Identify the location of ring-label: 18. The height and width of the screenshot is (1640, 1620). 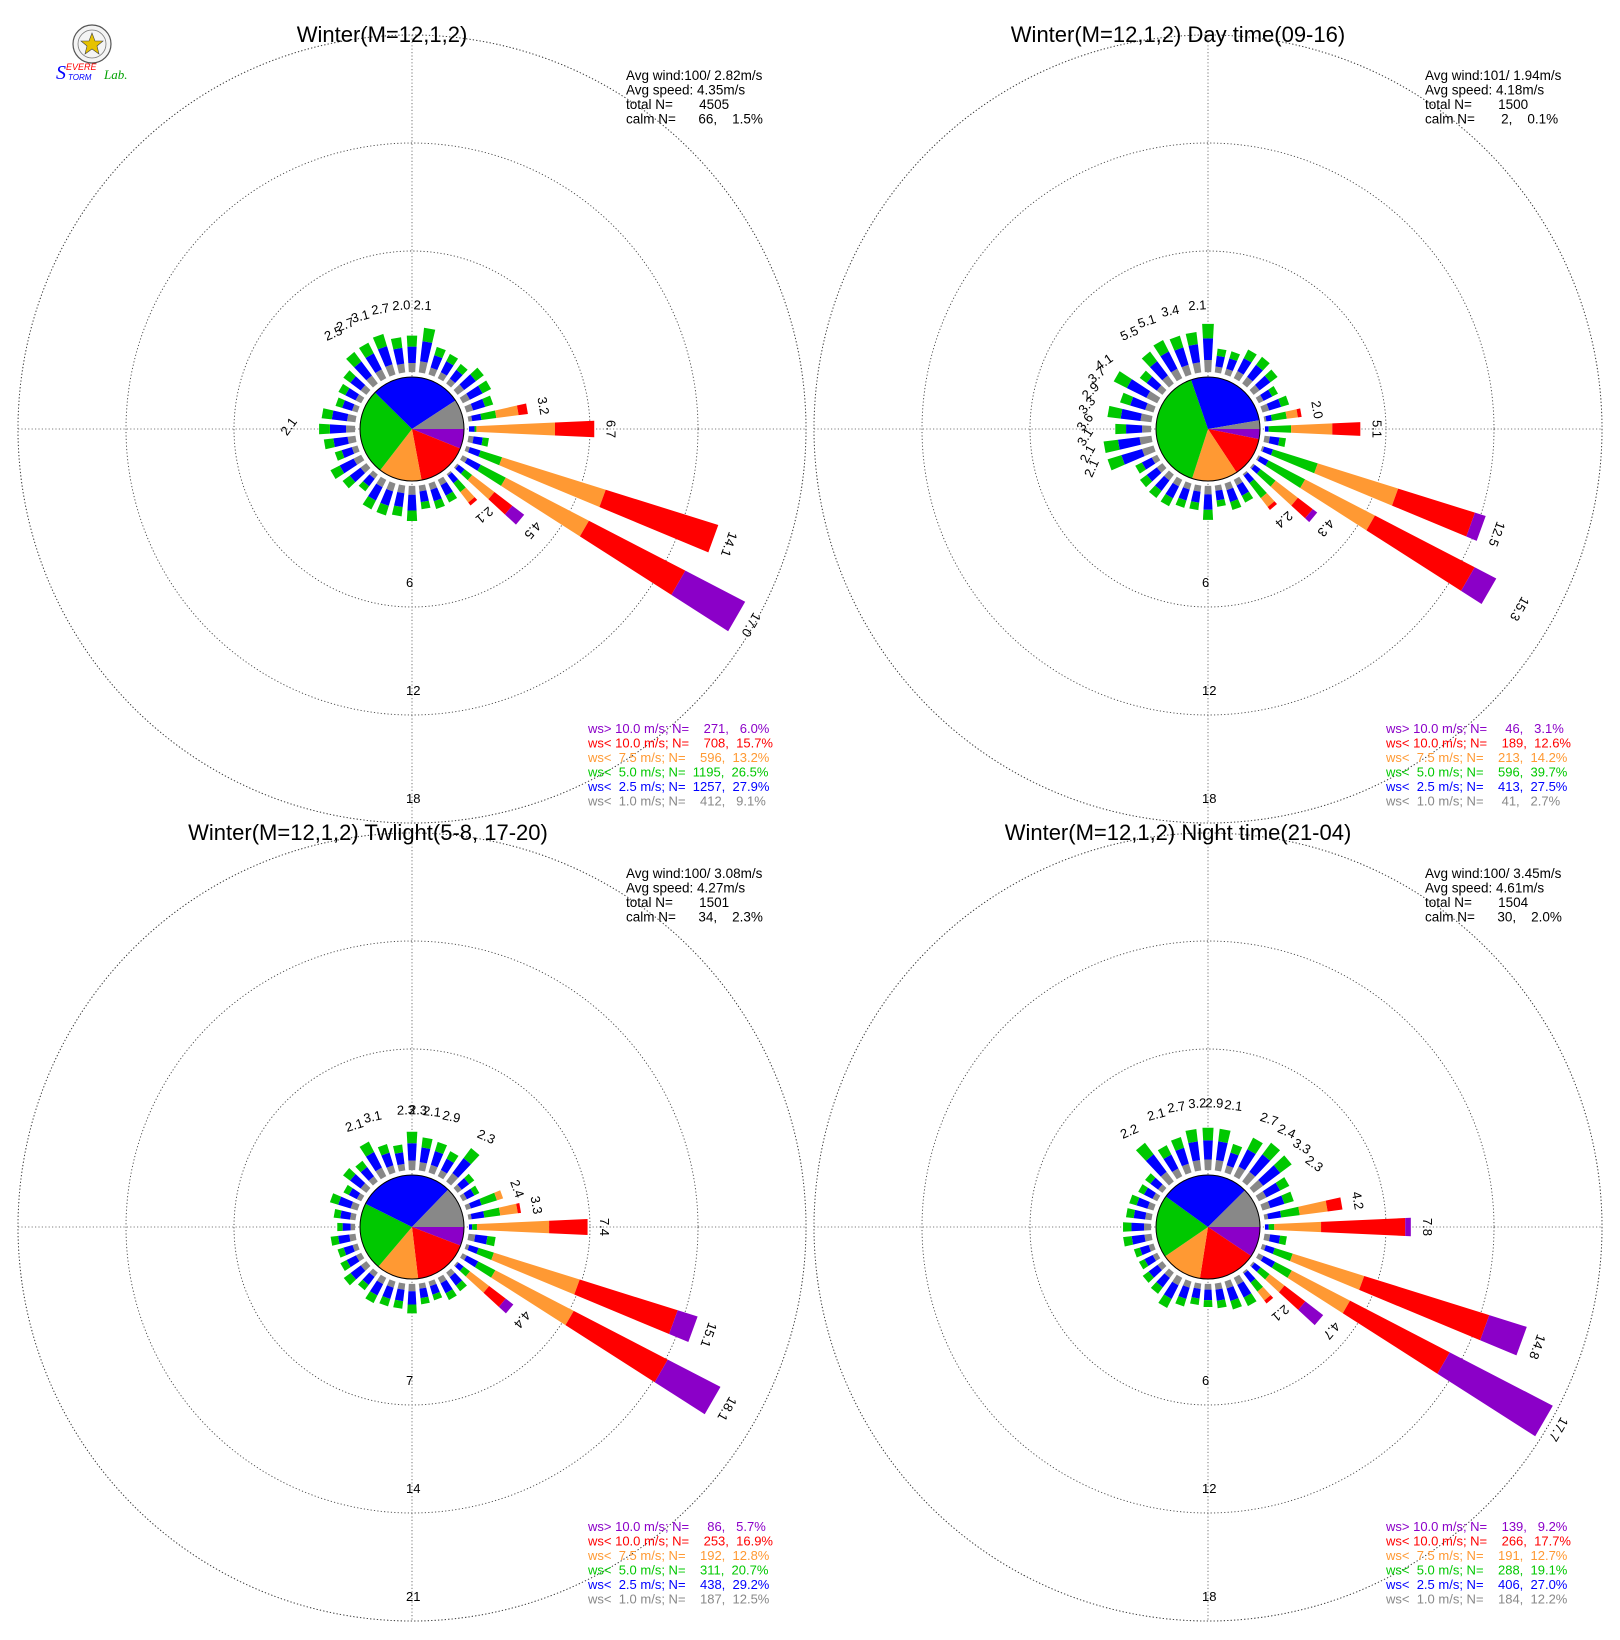
(1209, 1596).